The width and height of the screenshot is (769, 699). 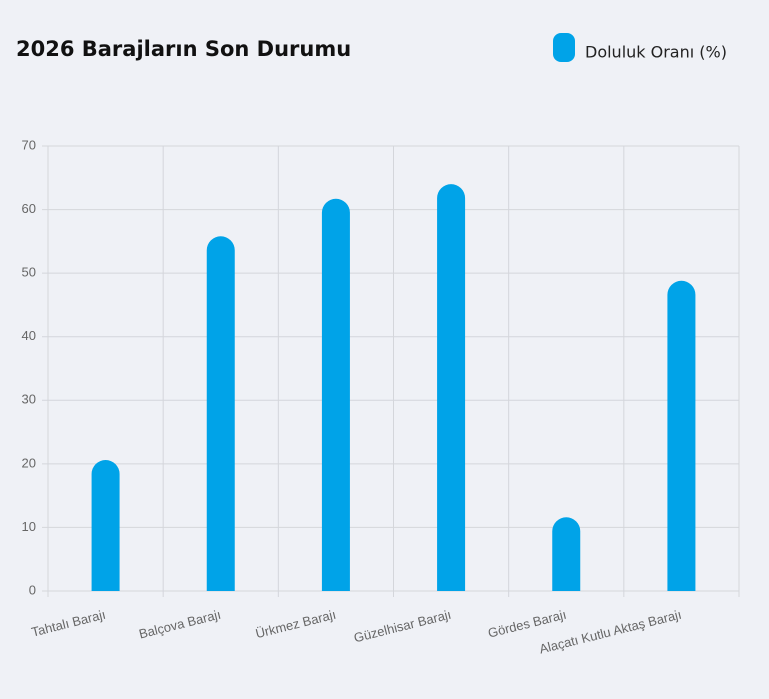 I want to click on x-tick-label: Balçova Barajı, so click(x=179, y=624).